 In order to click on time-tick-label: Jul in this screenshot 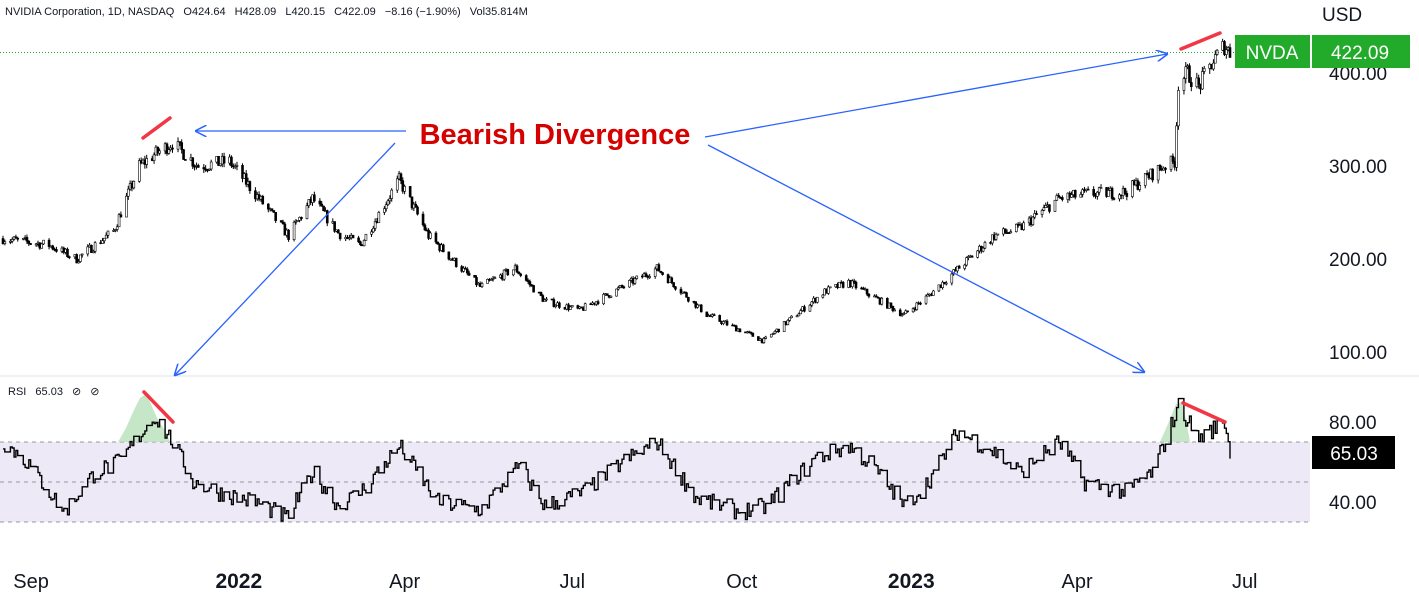, I will do `click(572, 582)`.